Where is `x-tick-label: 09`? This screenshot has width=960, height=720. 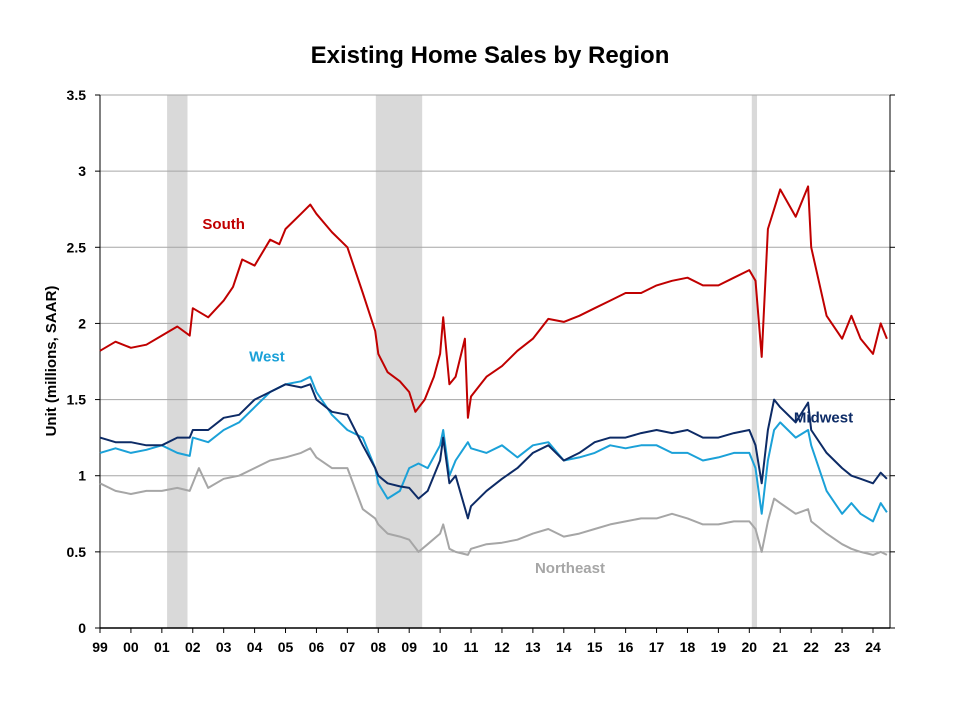 x-tick-label: 09 is located at coordinates (409, 647).